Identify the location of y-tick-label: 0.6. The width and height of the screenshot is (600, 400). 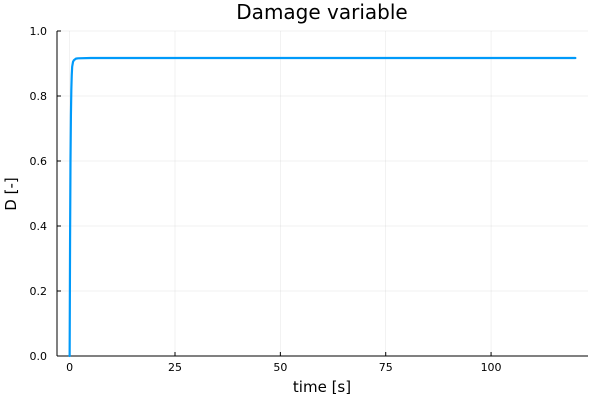
(39, 161).